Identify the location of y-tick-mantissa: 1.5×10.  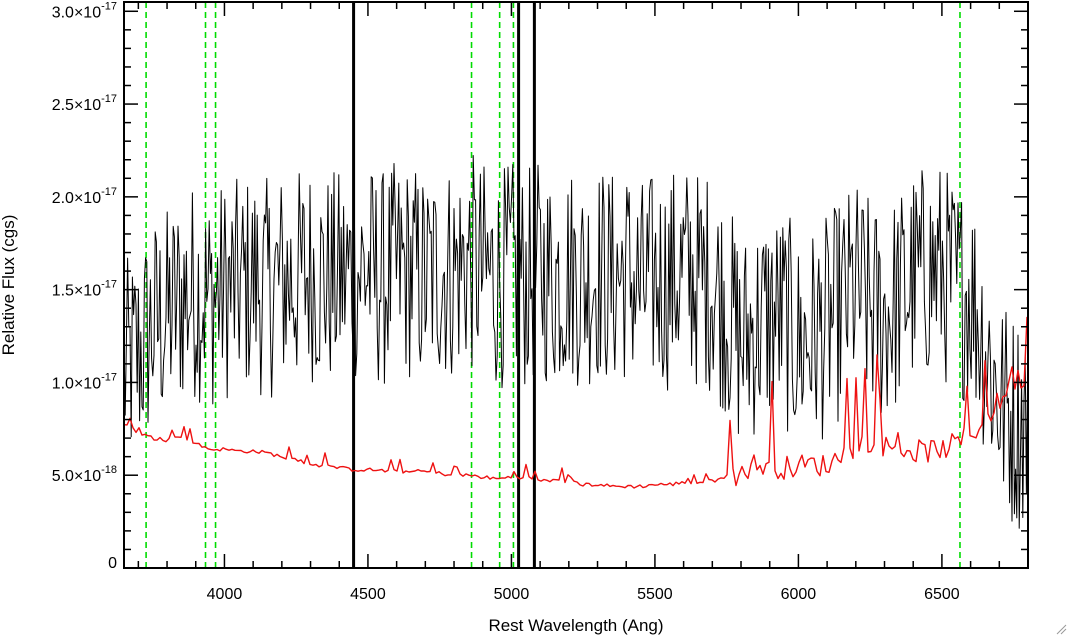
(76, 291).